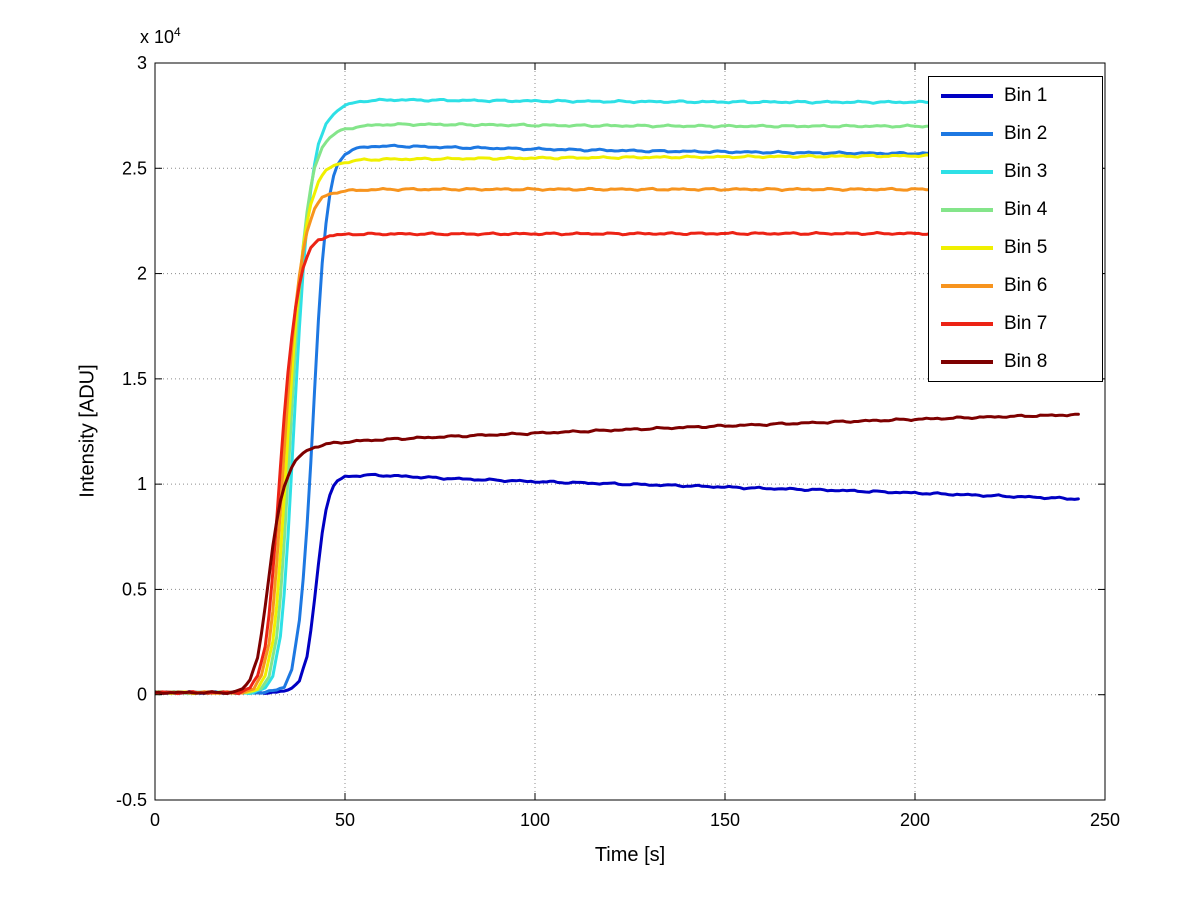 The image size is (1200, 901). Describe the element at coordinates (345, 820) in the screenshot. I see `x-tick-label: 50` at that location.